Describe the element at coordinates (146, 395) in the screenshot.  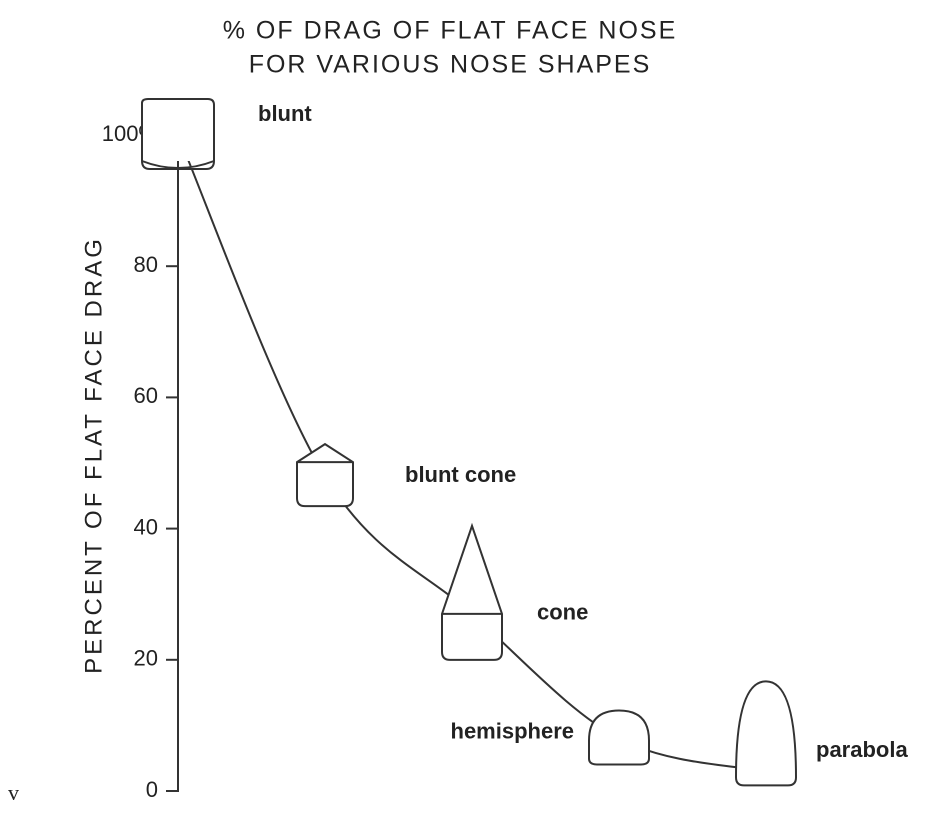
I see `y-tick-label: 60` at that location.